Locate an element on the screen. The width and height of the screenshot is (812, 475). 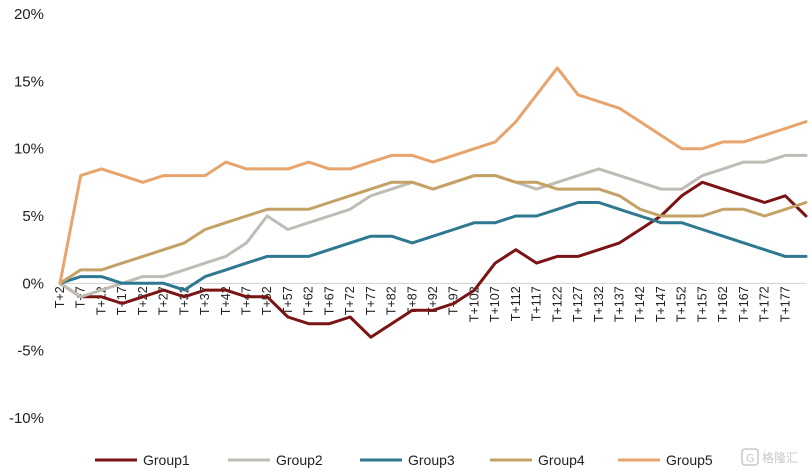
legend-label-group4: Group4 is located at coordinates (561, 460).